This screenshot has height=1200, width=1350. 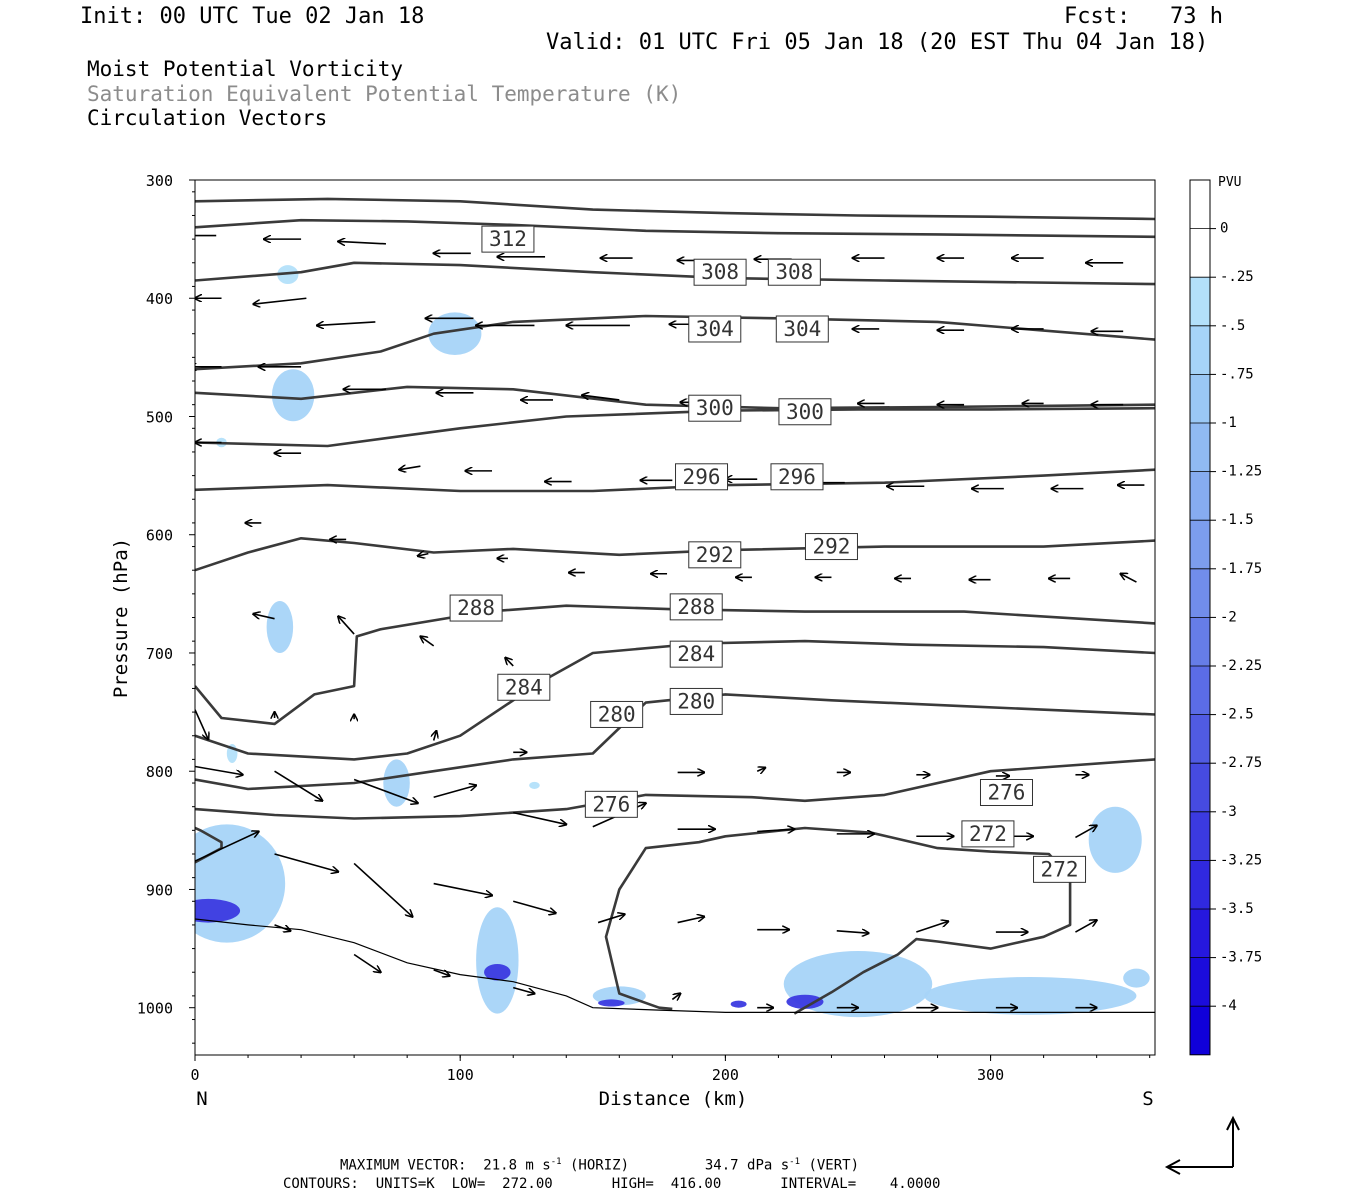 What do you see at coordinates (715, 555) in the screenshot?
I see `contour-label: 292` at bounding box center [715, 555].